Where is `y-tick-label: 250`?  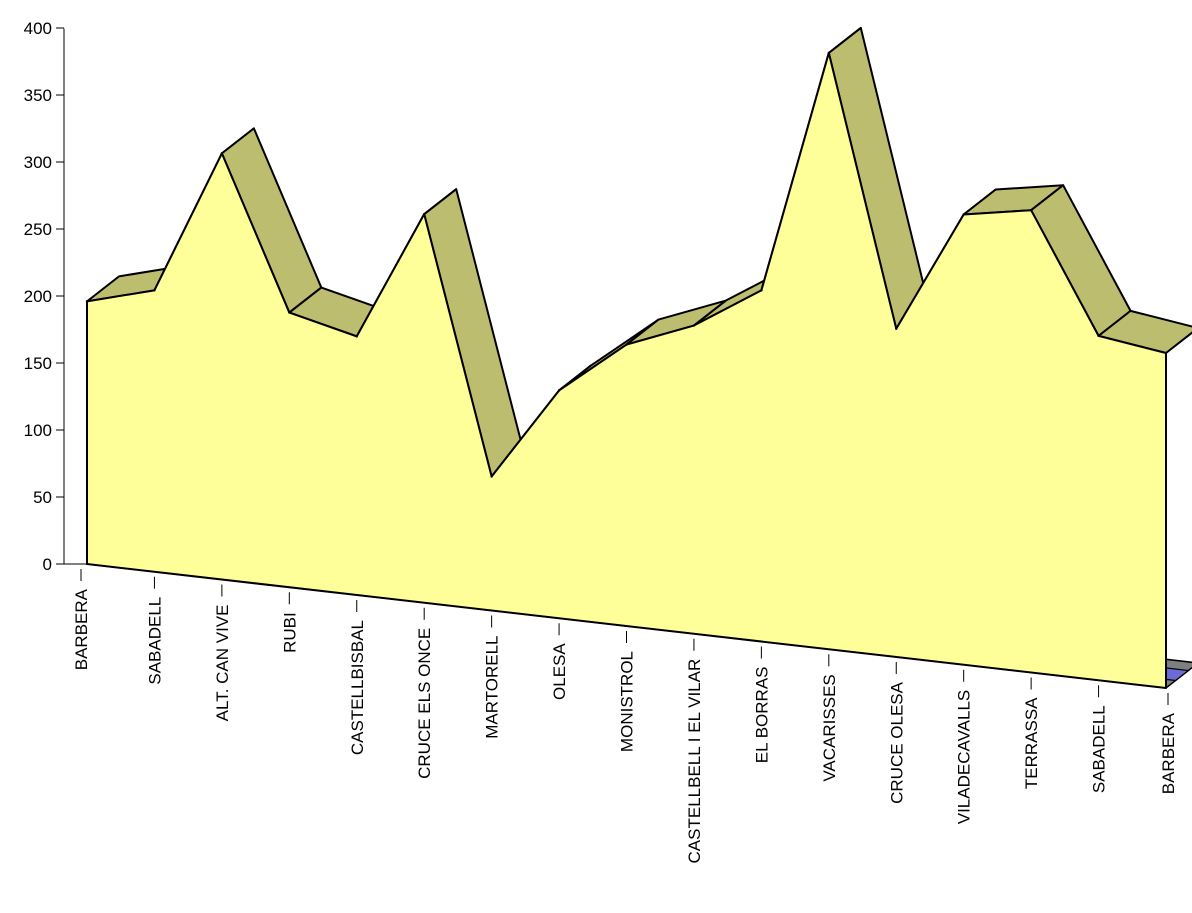 y-tick-label: 250 is located at coordinates (38, 229).